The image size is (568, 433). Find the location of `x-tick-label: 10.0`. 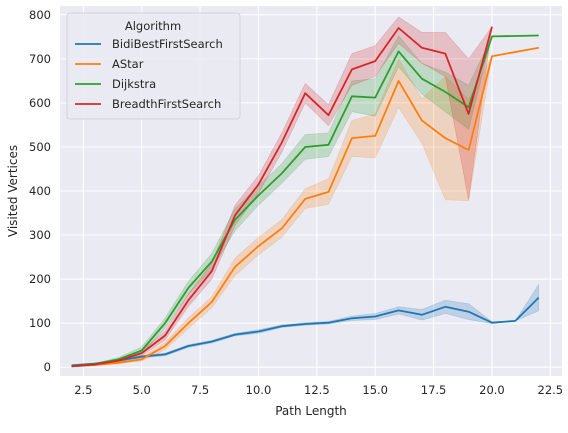

x-tick-label: 10.0 is located at coordinates (259, 390).